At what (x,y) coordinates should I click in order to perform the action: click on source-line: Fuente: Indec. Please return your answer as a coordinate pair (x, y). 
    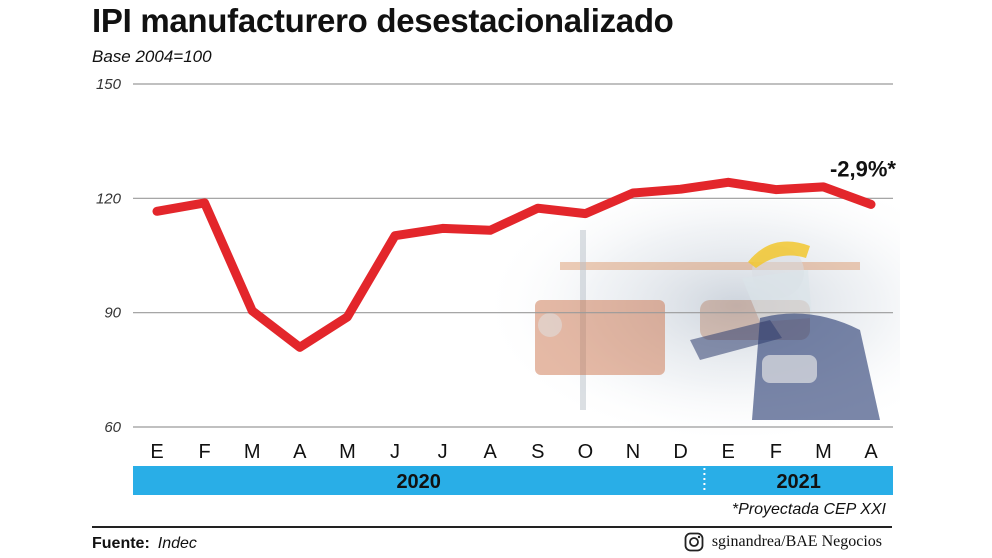
    Looking at the image, I should click on (144, 544).